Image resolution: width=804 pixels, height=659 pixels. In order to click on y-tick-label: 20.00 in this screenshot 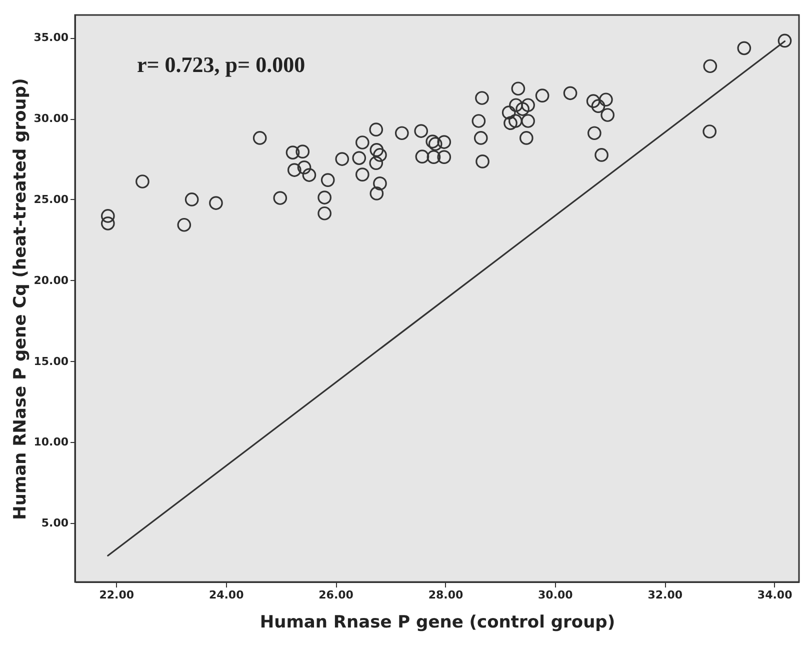, I will do `click(51, 280)`.